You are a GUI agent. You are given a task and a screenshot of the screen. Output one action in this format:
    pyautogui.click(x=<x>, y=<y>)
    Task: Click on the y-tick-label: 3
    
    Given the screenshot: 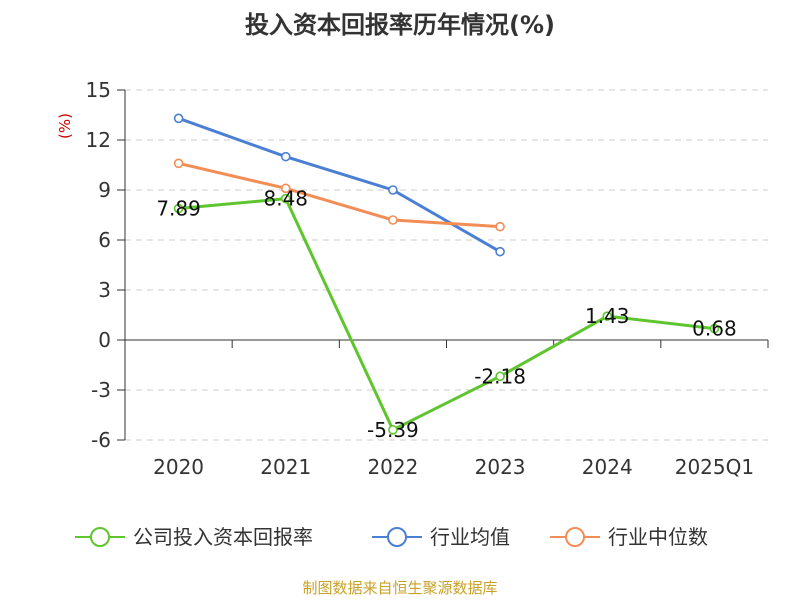 What is the action you would take?
    pyautogui.click(x=104, y=290)
    